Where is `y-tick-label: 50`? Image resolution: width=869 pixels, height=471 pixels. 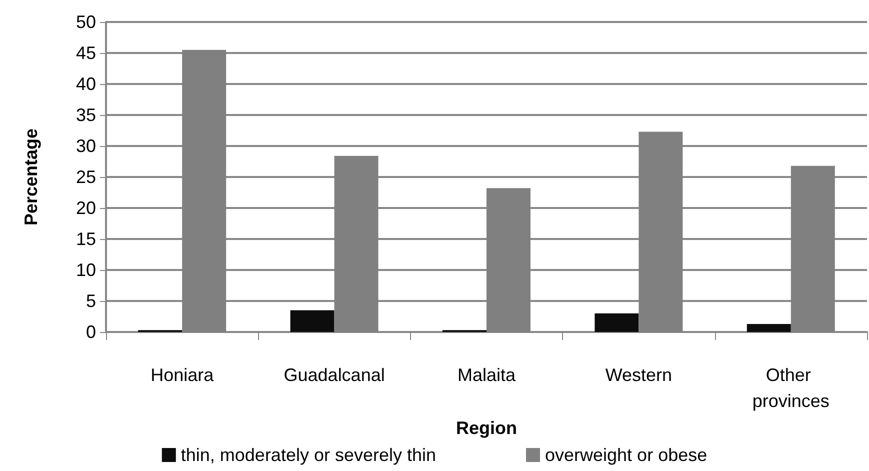
y-tick-label: 50 is located at coordinates (86, 22).